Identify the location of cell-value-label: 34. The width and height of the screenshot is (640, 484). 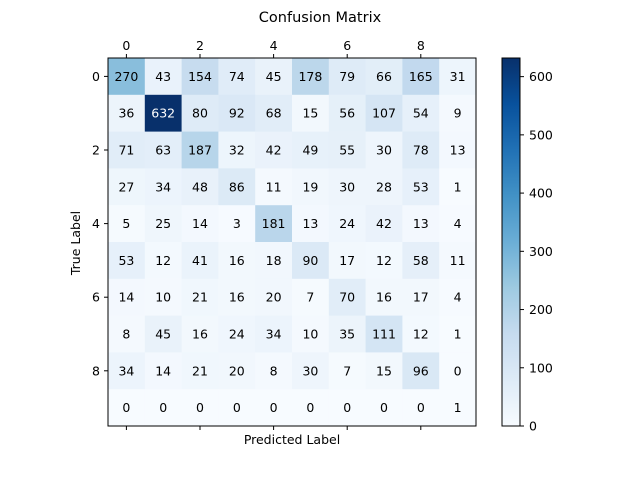
(126, 370).